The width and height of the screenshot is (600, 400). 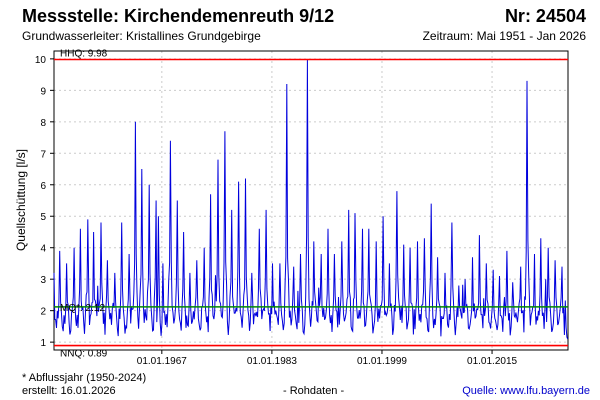 I want to click on source-link: www.lfu.bayern.de, so click(x=545, y=391).